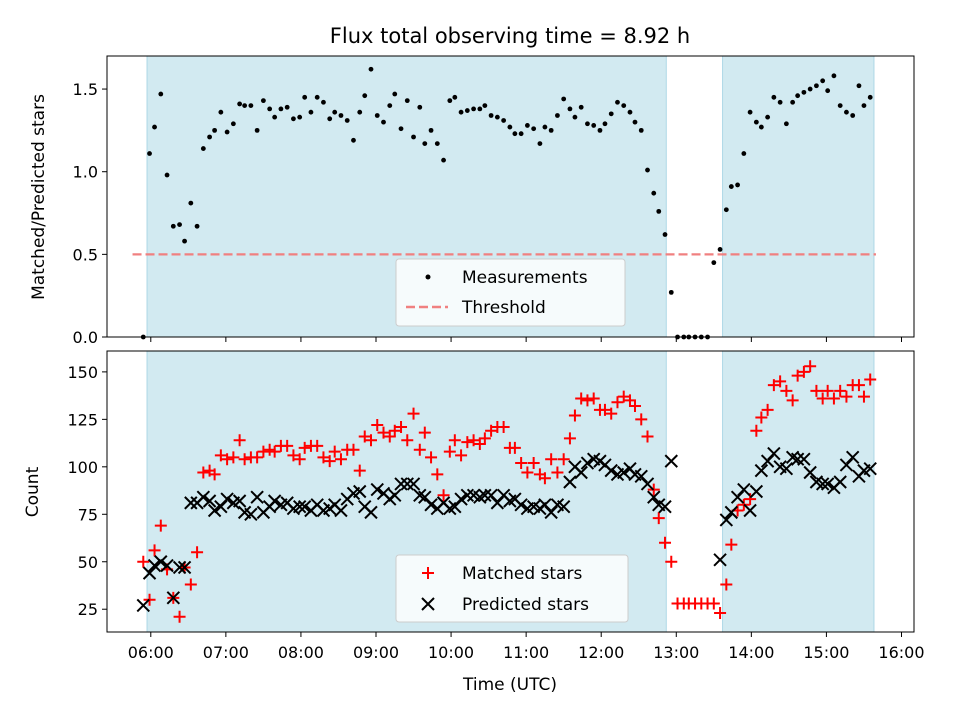 Image resolution: width=960 pixels, height=720 pixels. Describe the element at coordinates (509, 685) in the screenshot. I see `x-axis-label: Time (UTC)` at that location.